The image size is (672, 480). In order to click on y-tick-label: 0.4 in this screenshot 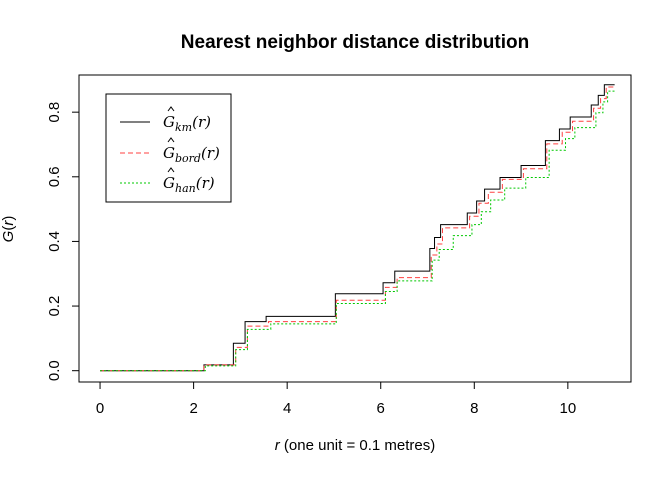, I will do `click(54, 241)`.